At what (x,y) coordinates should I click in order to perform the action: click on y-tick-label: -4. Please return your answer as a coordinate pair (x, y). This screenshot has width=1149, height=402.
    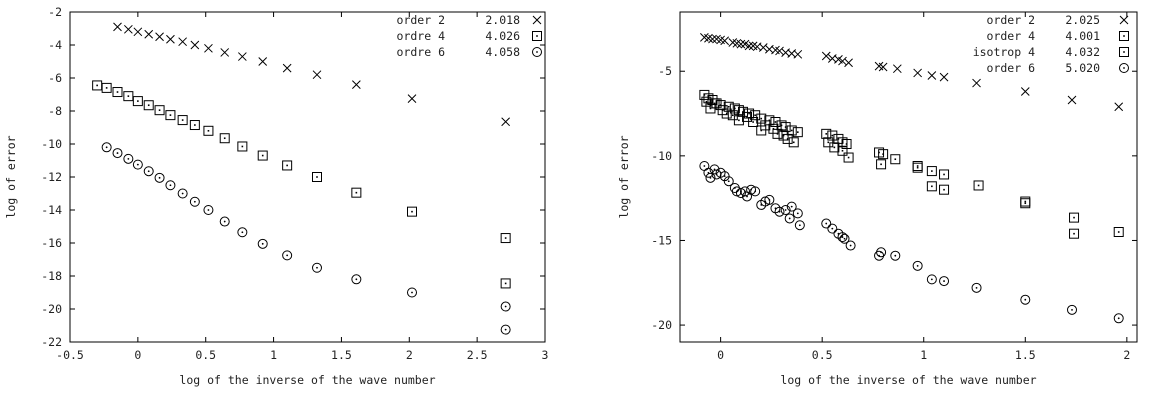
    Looking at the image, I should click on (55, 45).